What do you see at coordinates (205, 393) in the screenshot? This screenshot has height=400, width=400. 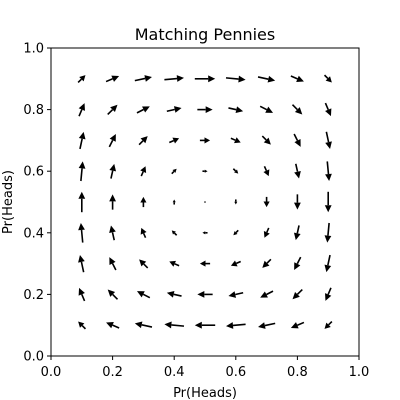 I see `x-axis-label: Pr(Heads)` at bounding box center [205, 393].